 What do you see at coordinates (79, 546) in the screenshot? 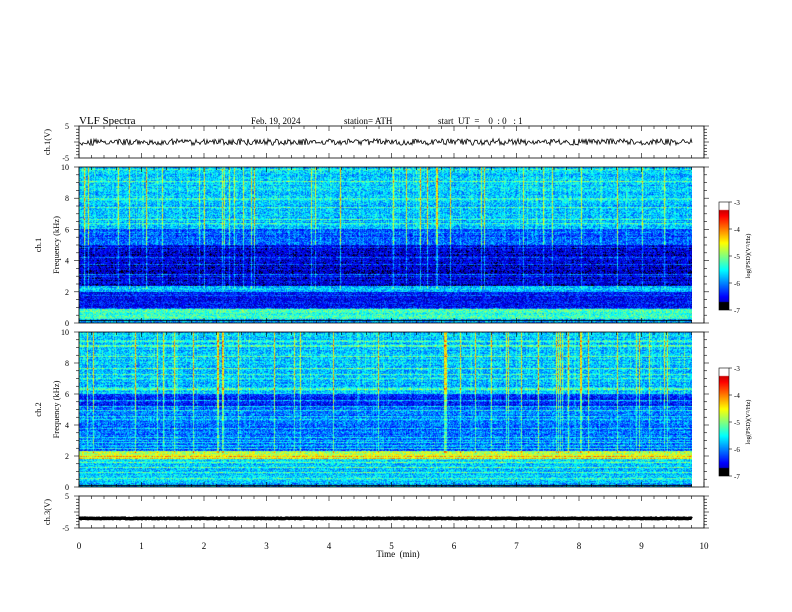
I see `x-tick-label: 0` at bounding box center [79, 546].